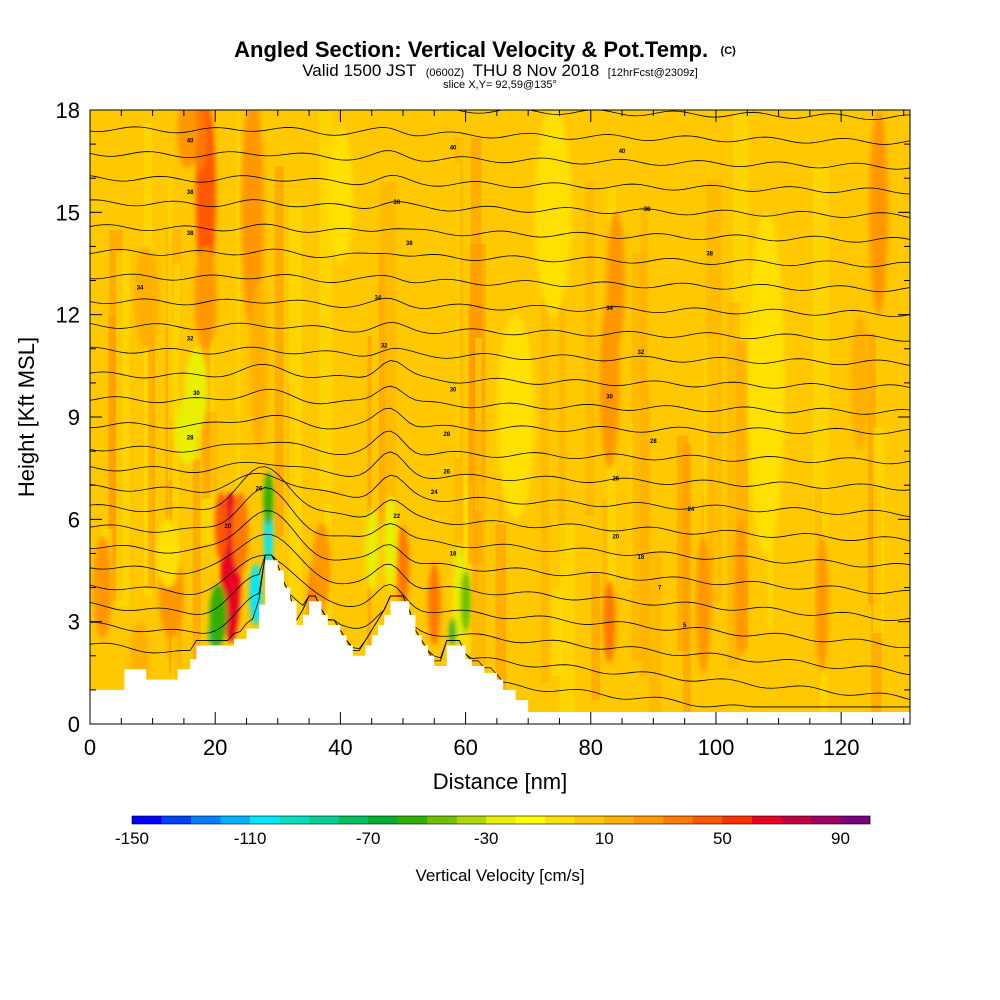 This screenshot has width=1000, height=1000. Describe the element at coordinates (74, 519) in the screenshot. I see `y-tick-label: 6` at that location.